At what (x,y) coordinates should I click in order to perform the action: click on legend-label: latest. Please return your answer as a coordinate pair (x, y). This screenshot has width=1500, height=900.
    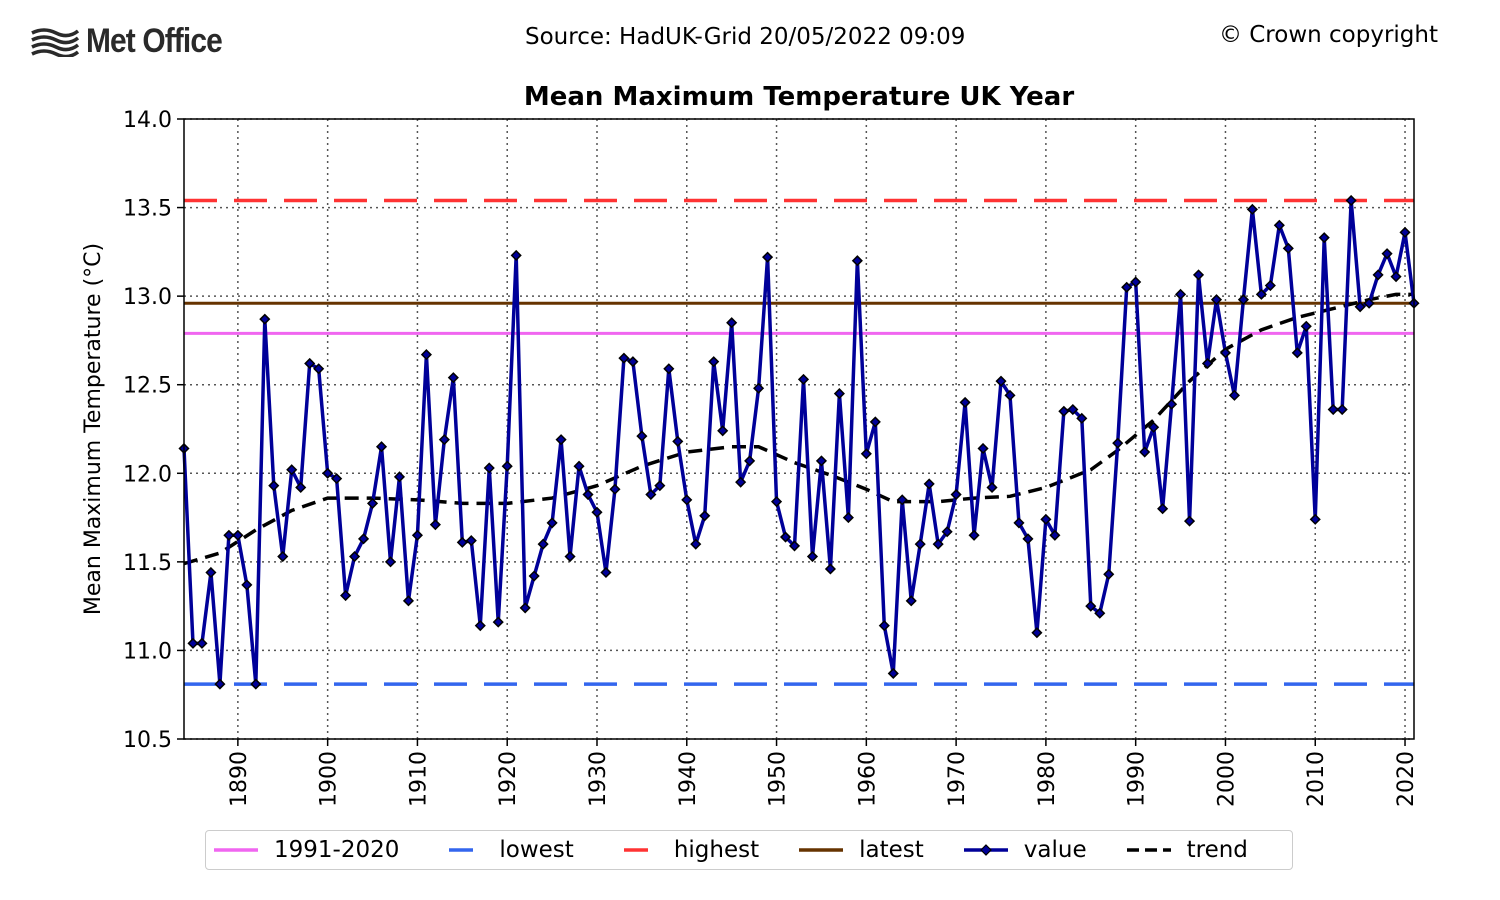
    Looking at the image, I should click on (891, 850).